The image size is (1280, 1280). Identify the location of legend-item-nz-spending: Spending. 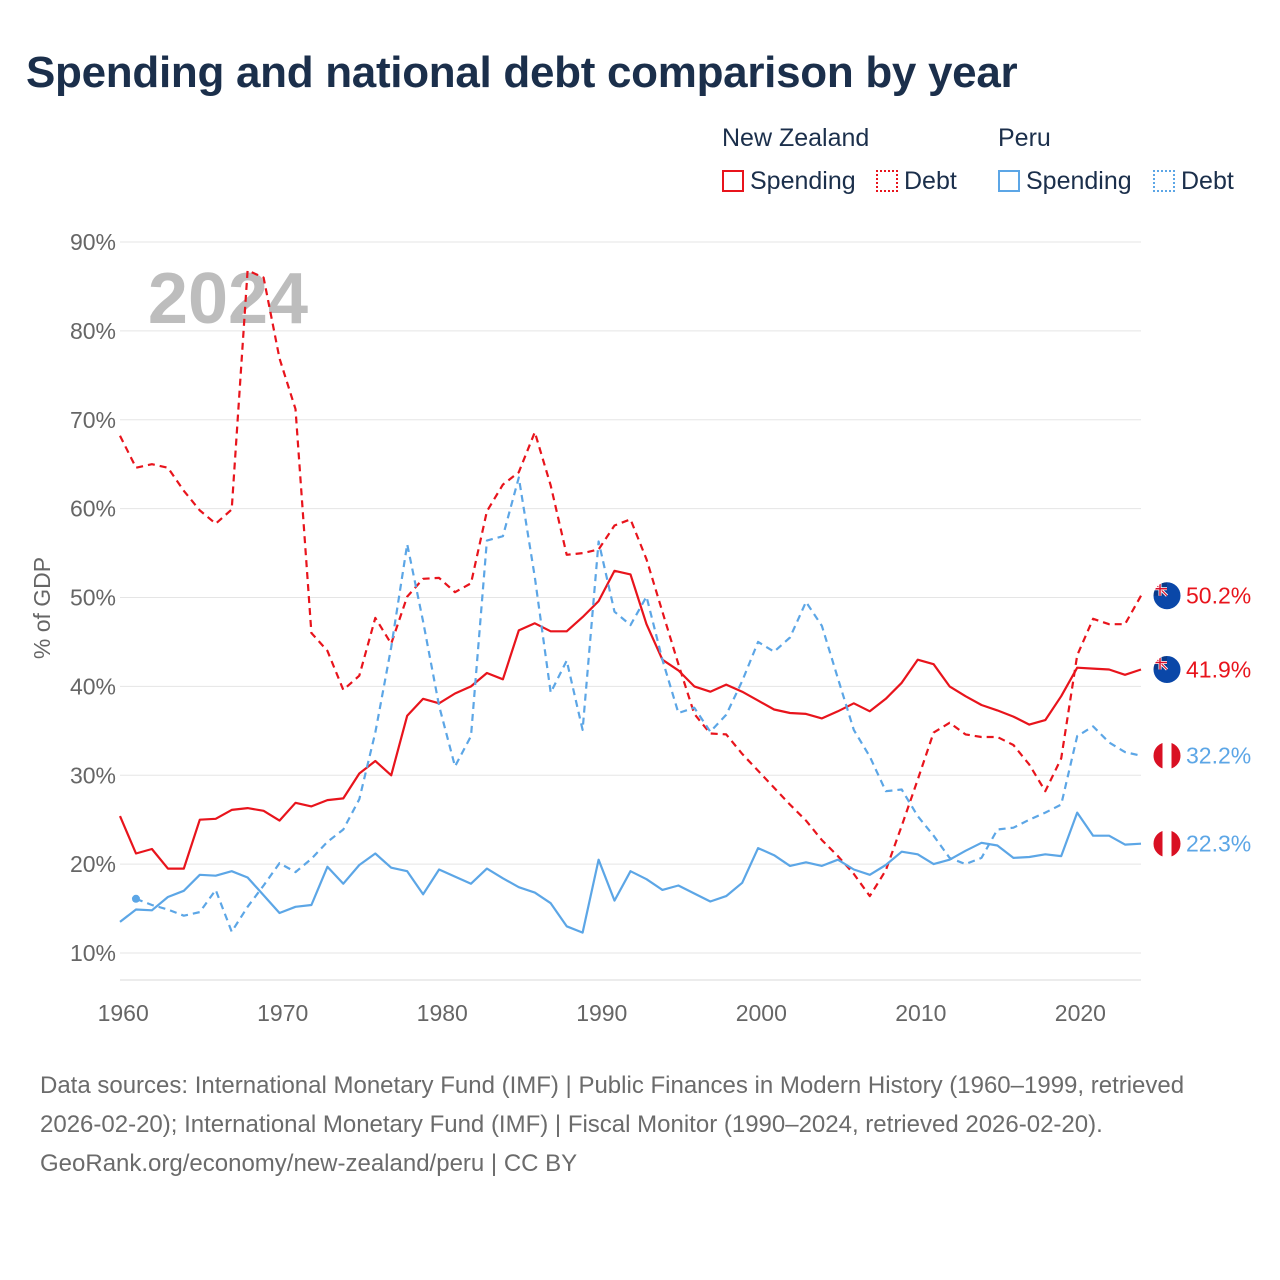
(789, 181).